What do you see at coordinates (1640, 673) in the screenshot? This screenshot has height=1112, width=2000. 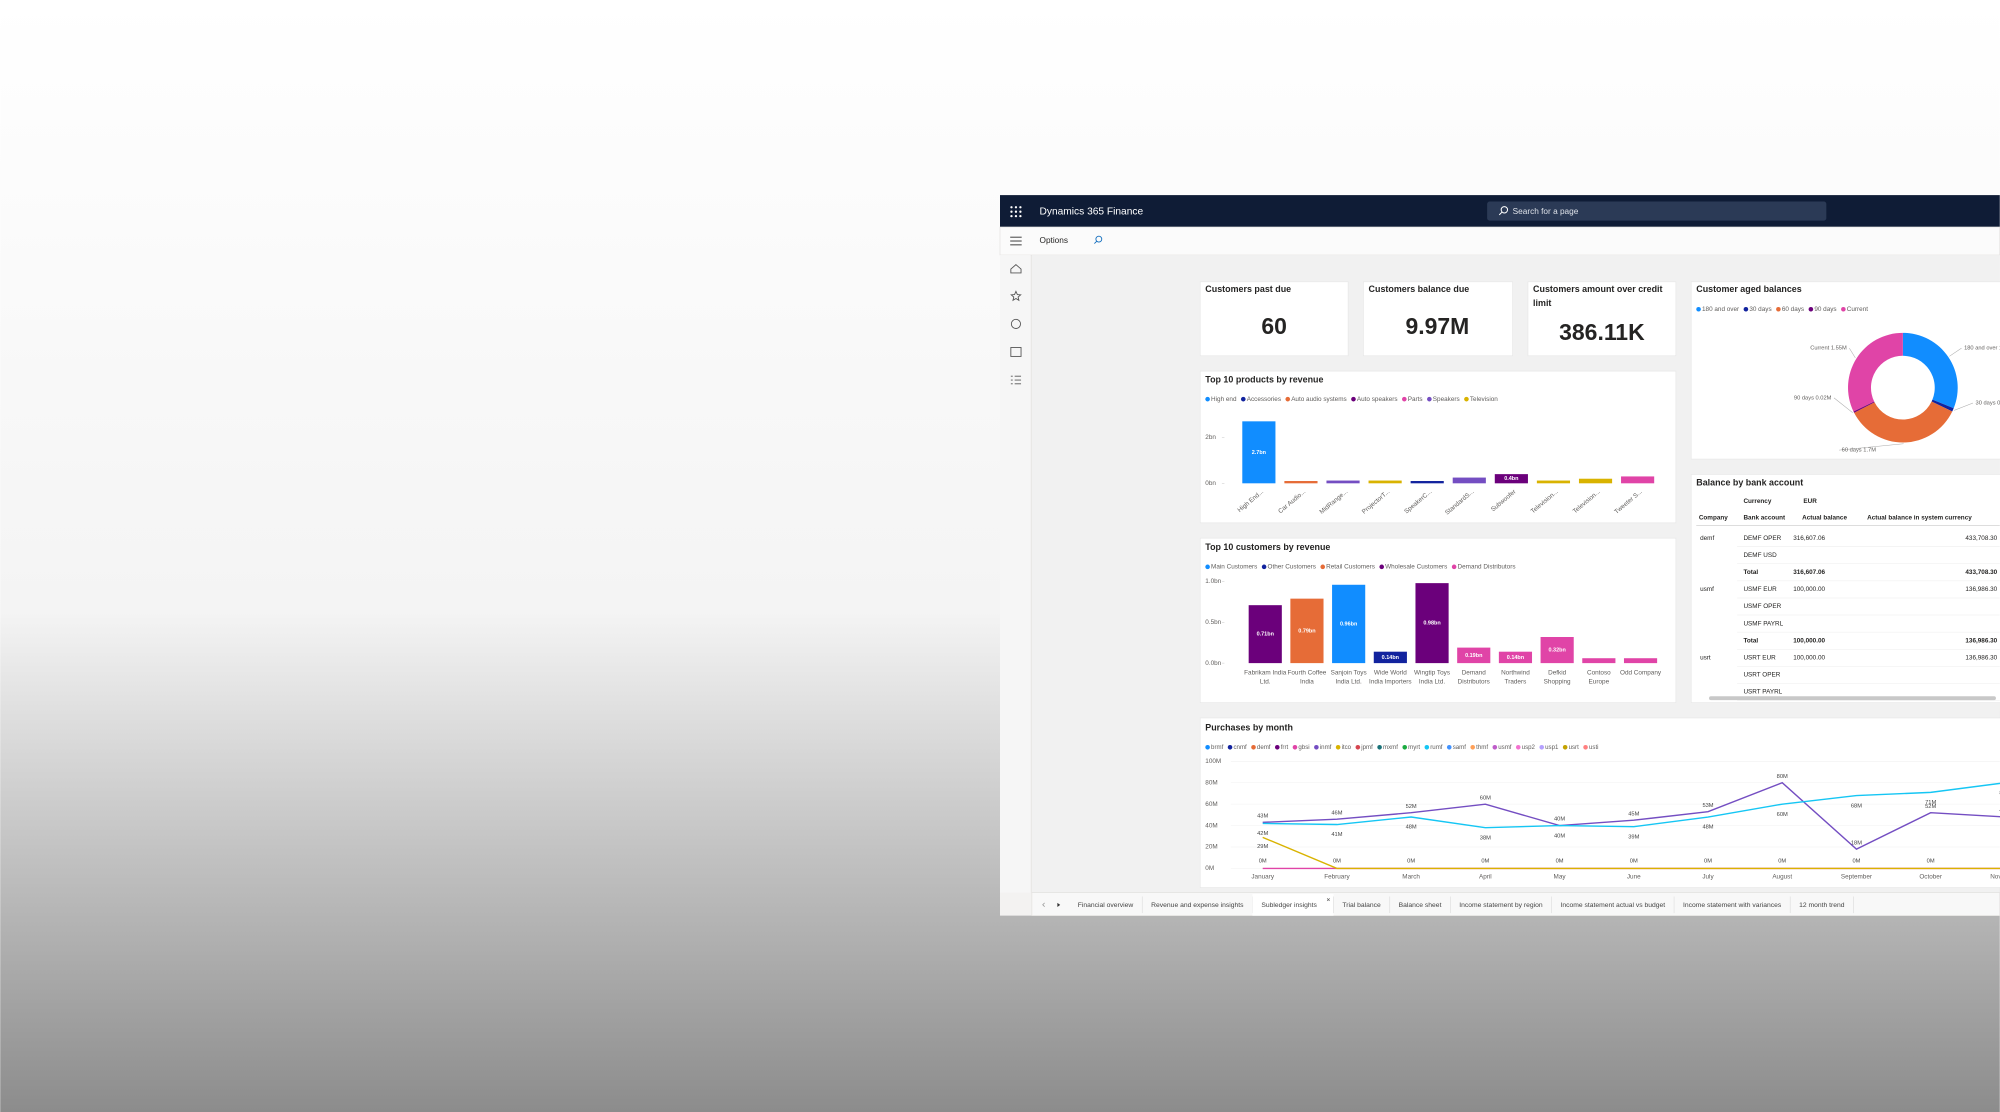 I see `x-tick-label-box: Odd Company` at bounding box center [1640, 673].